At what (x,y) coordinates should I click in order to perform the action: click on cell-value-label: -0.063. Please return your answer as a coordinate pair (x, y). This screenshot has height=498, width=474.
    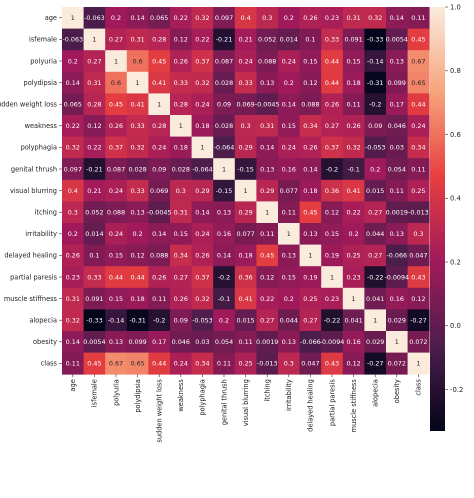
    Looking at the image, I should click on (72, 40).